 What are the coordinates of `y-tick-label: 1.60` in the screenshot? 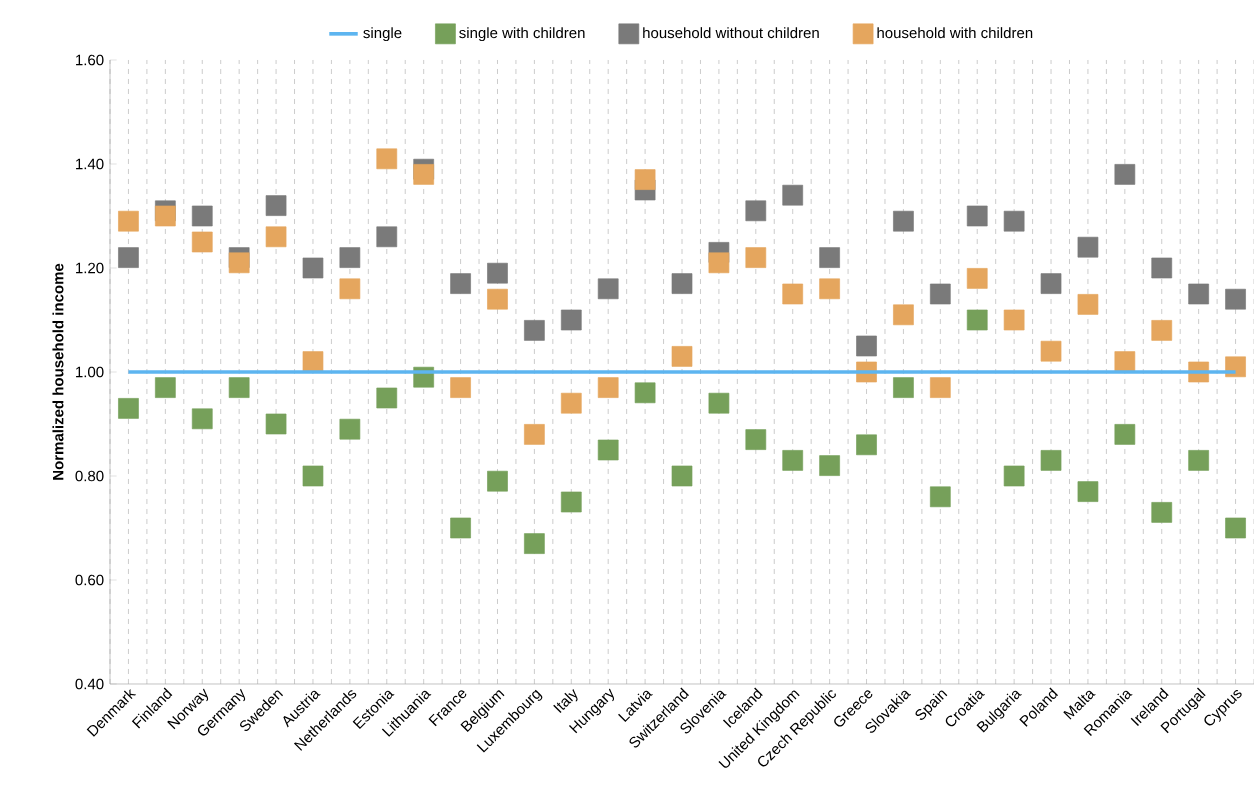 It's located at (90, 60).